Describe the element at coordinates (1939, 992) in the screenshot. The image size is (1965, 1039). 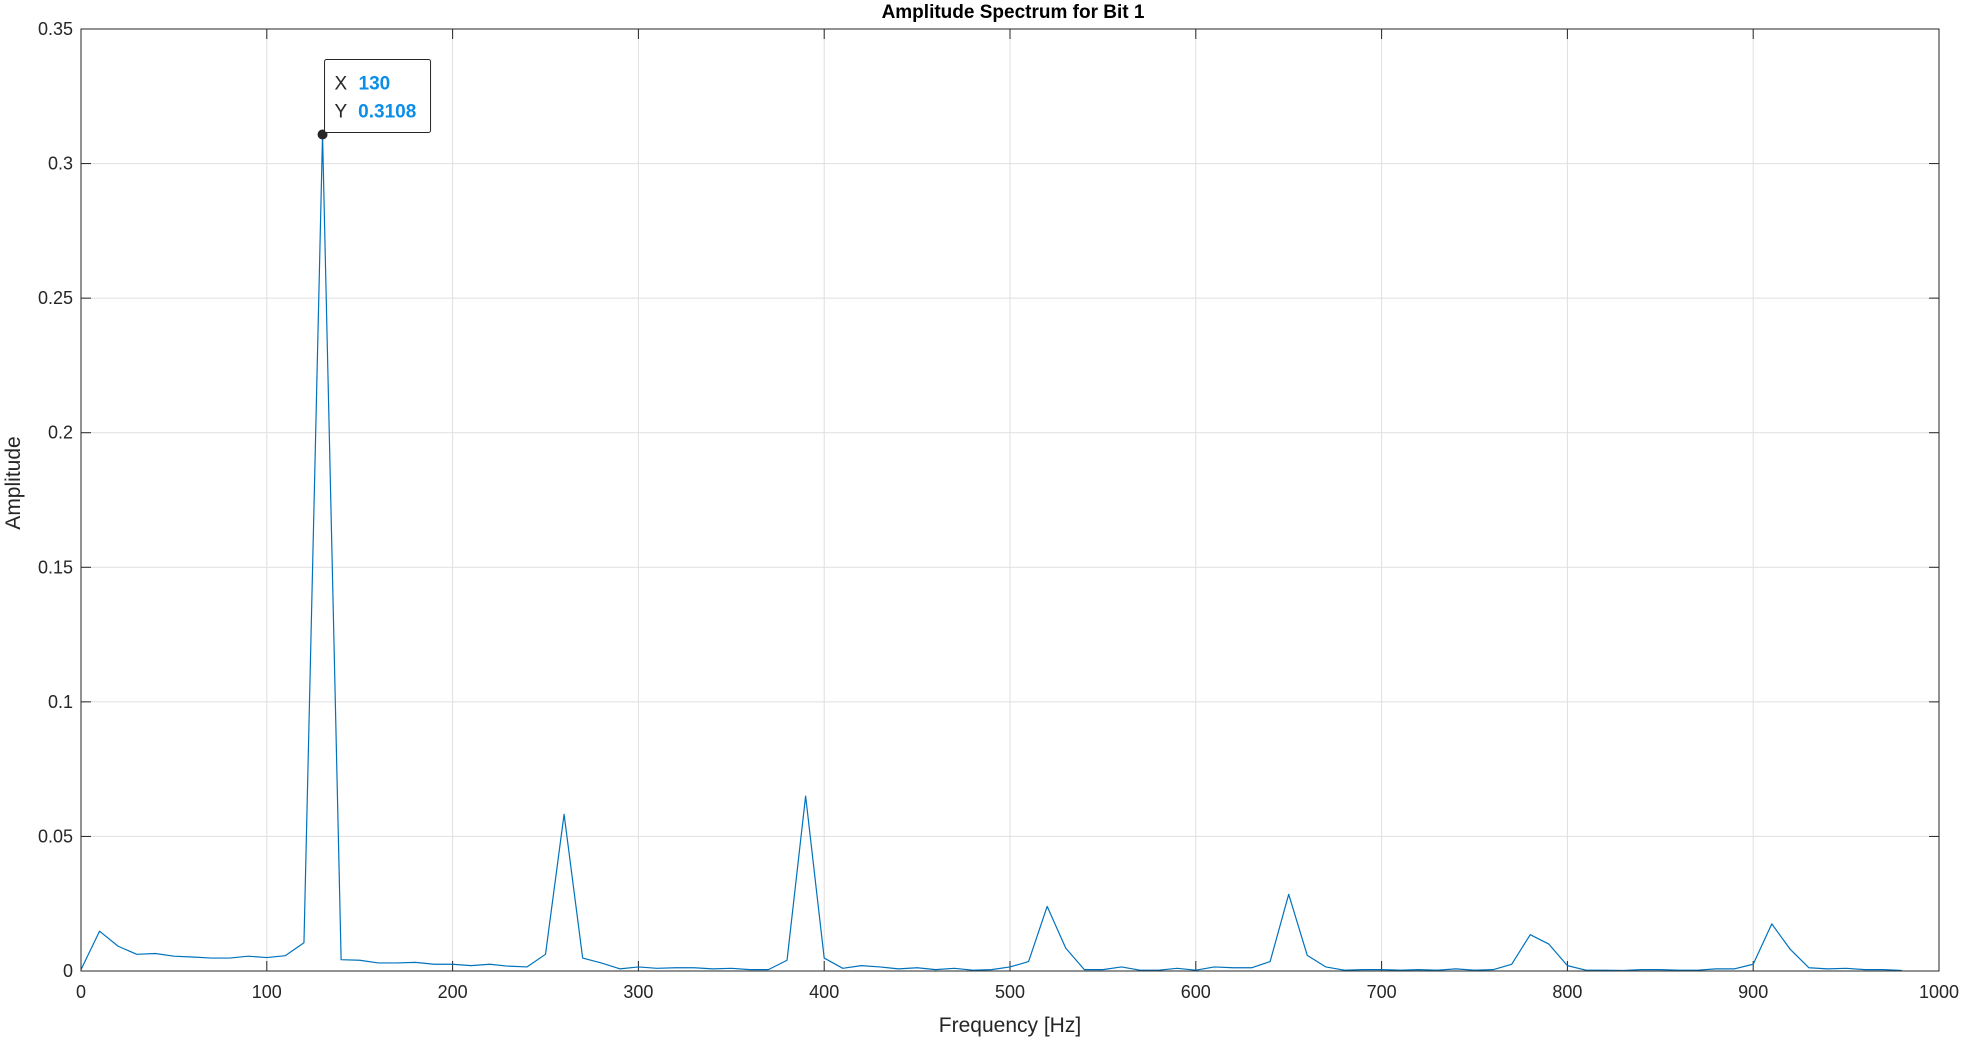
I see `x-tick-label: 1000` at that location.